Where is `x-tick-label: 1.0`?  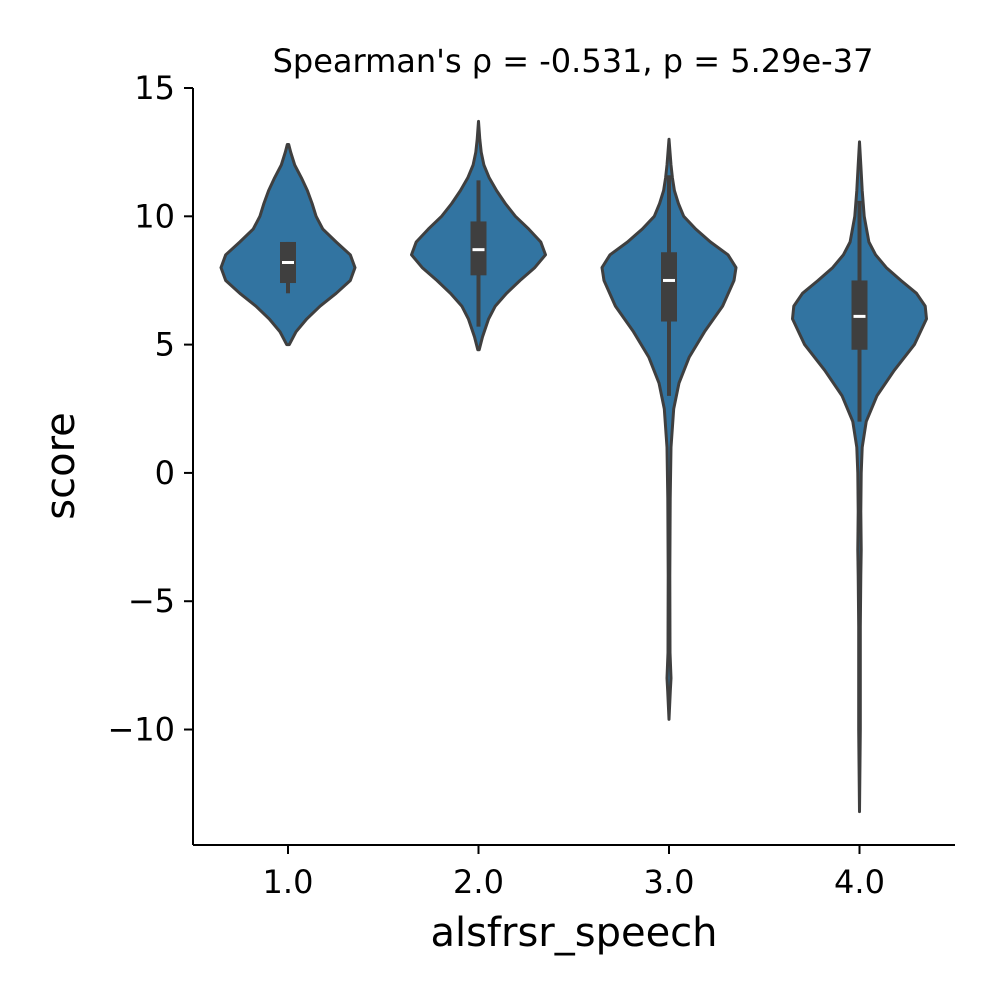 x-tick-label: 1.0 is located at coordinates (288, 882).